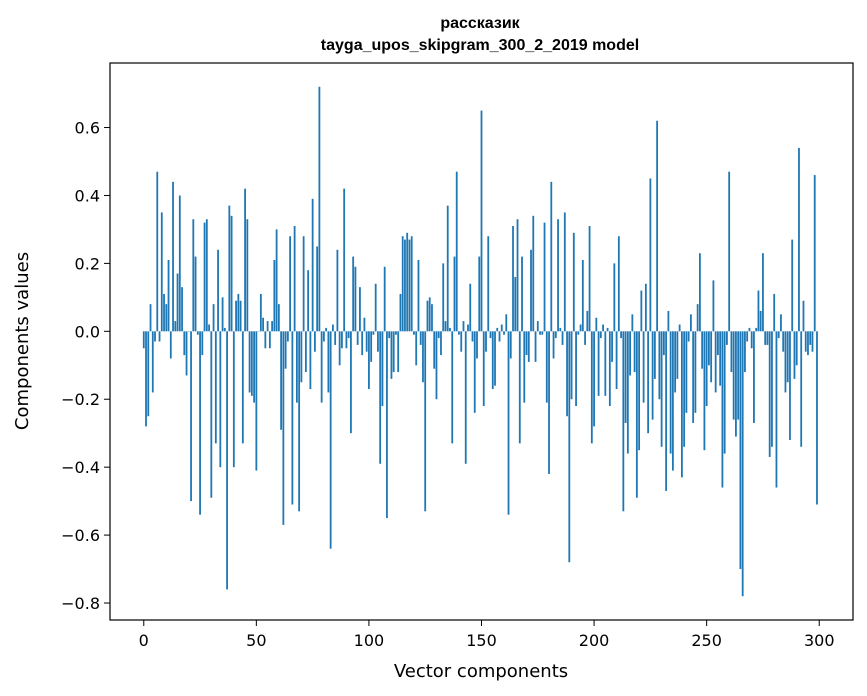 This screenshot has height=696, width=867. Describe the element at coordinates (80, 399) in the screenshot. I see `y-tick-label: −0.2` at that location.